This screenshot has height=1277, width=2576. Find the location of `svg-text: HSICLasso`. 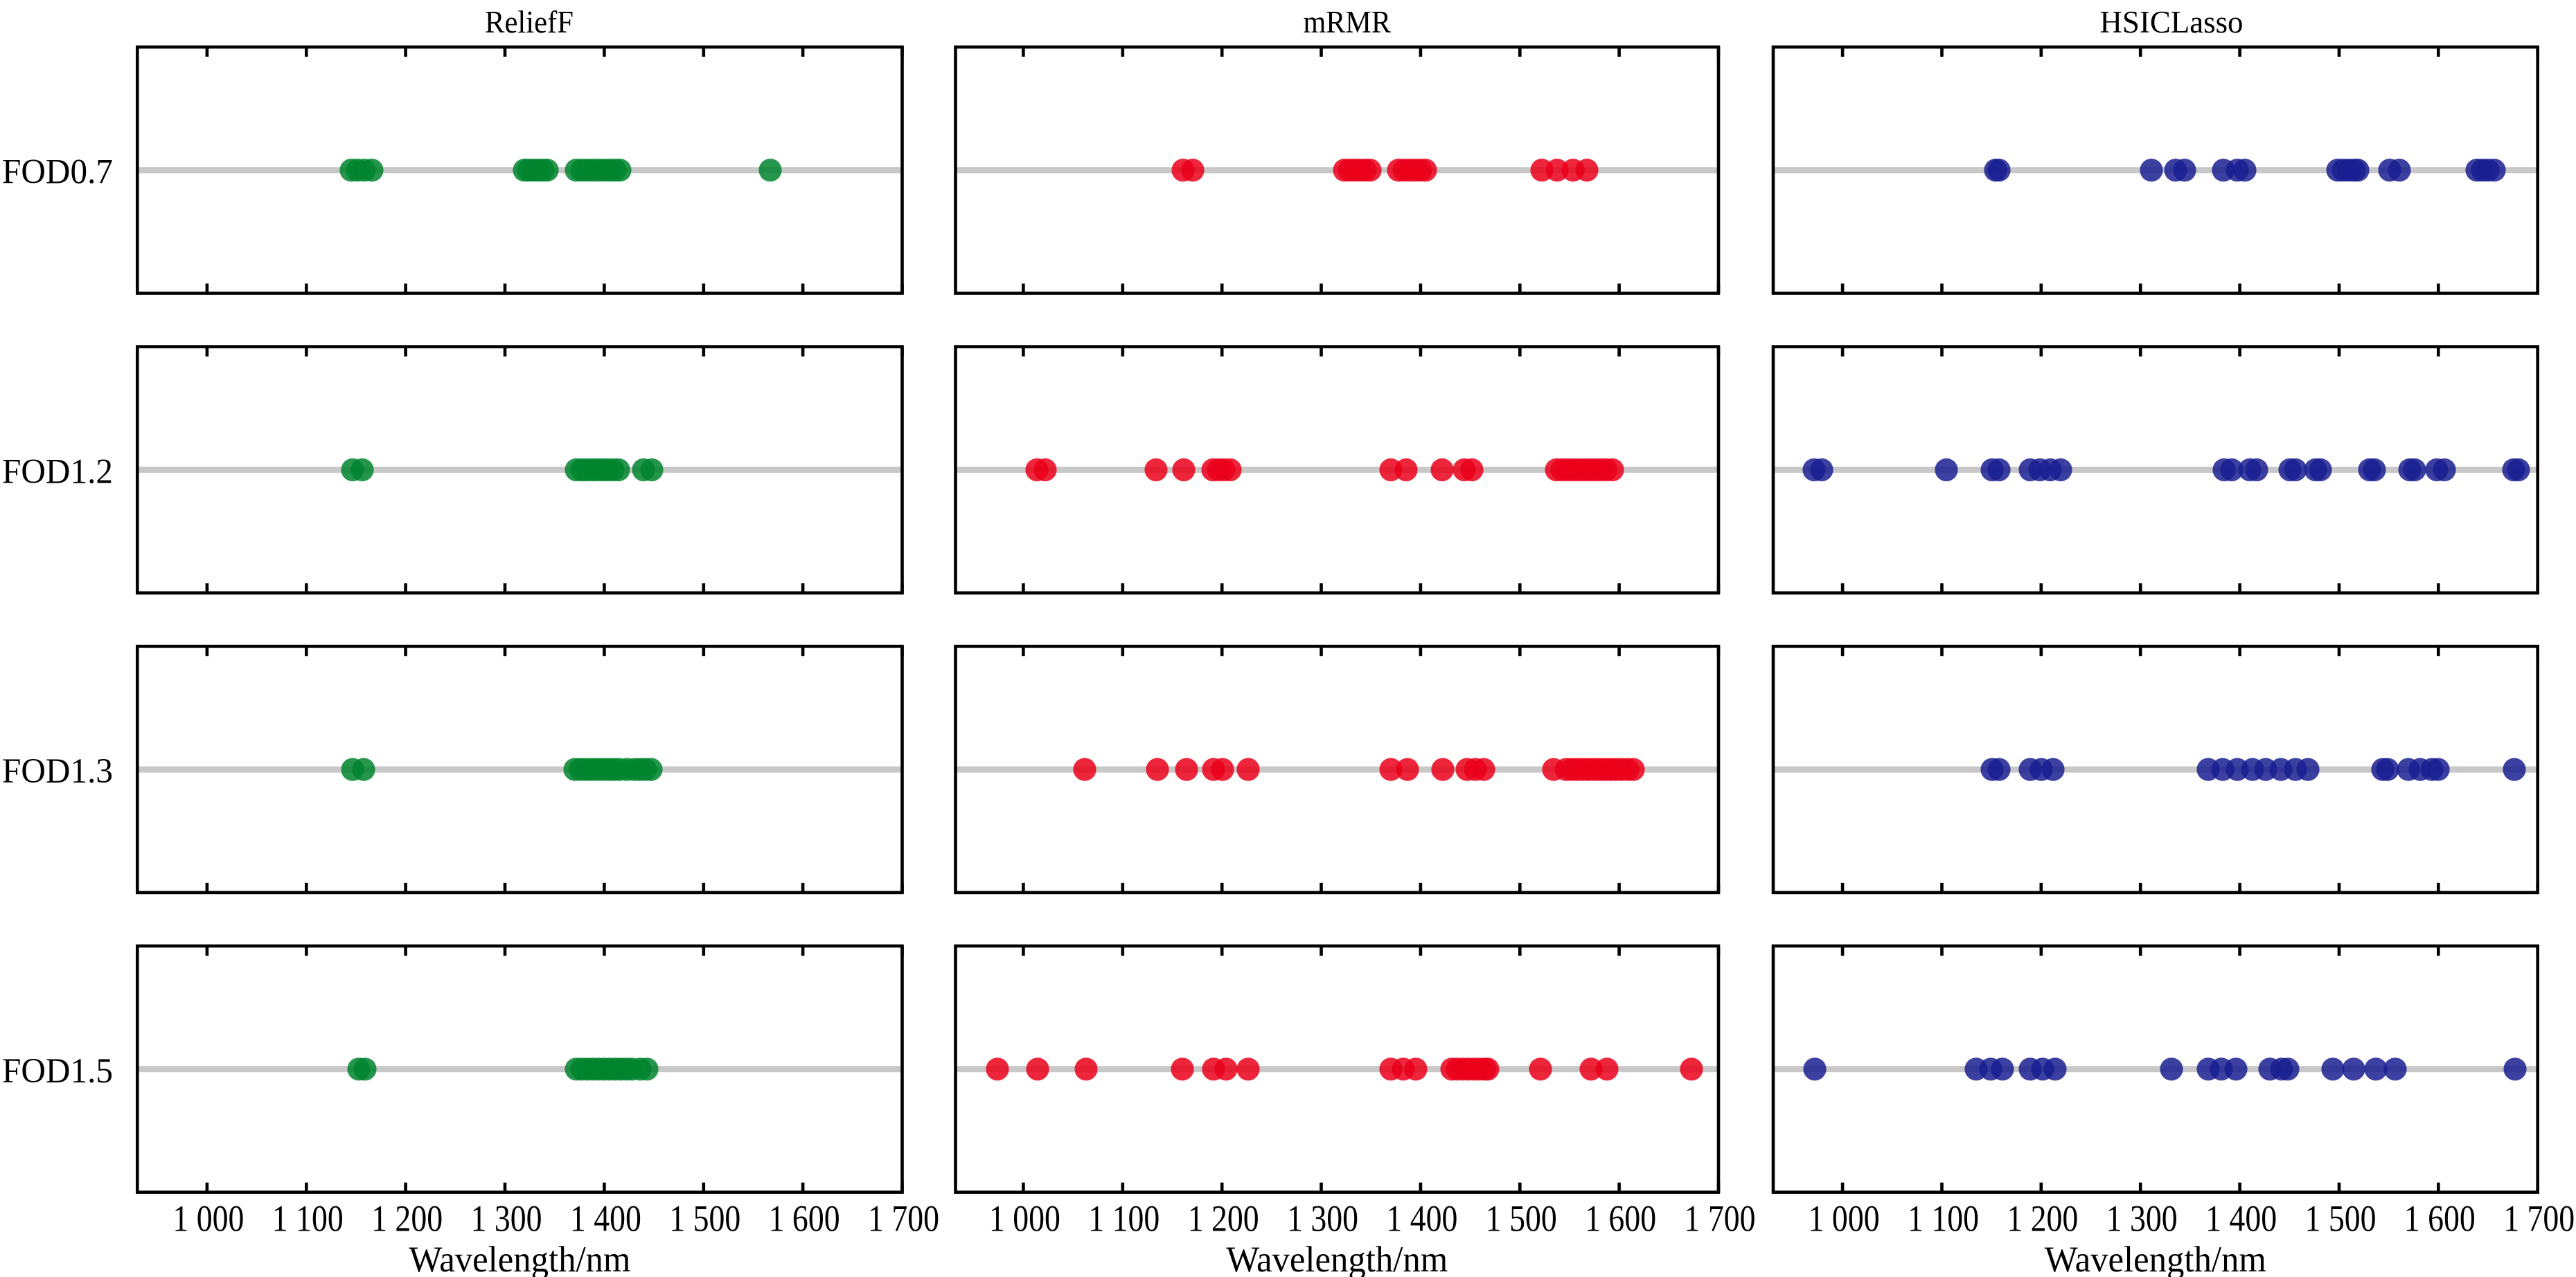

svg-text: HSICLasso is located at coordinates (2172, 22).